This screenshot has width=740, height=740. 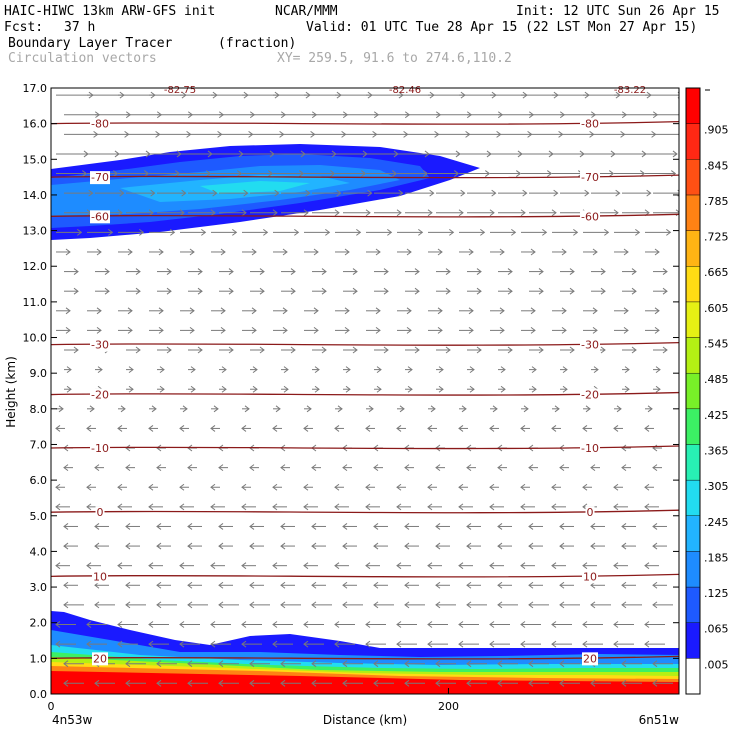 I want to click on isotherm-label: -70, so click(x=100, y=177).